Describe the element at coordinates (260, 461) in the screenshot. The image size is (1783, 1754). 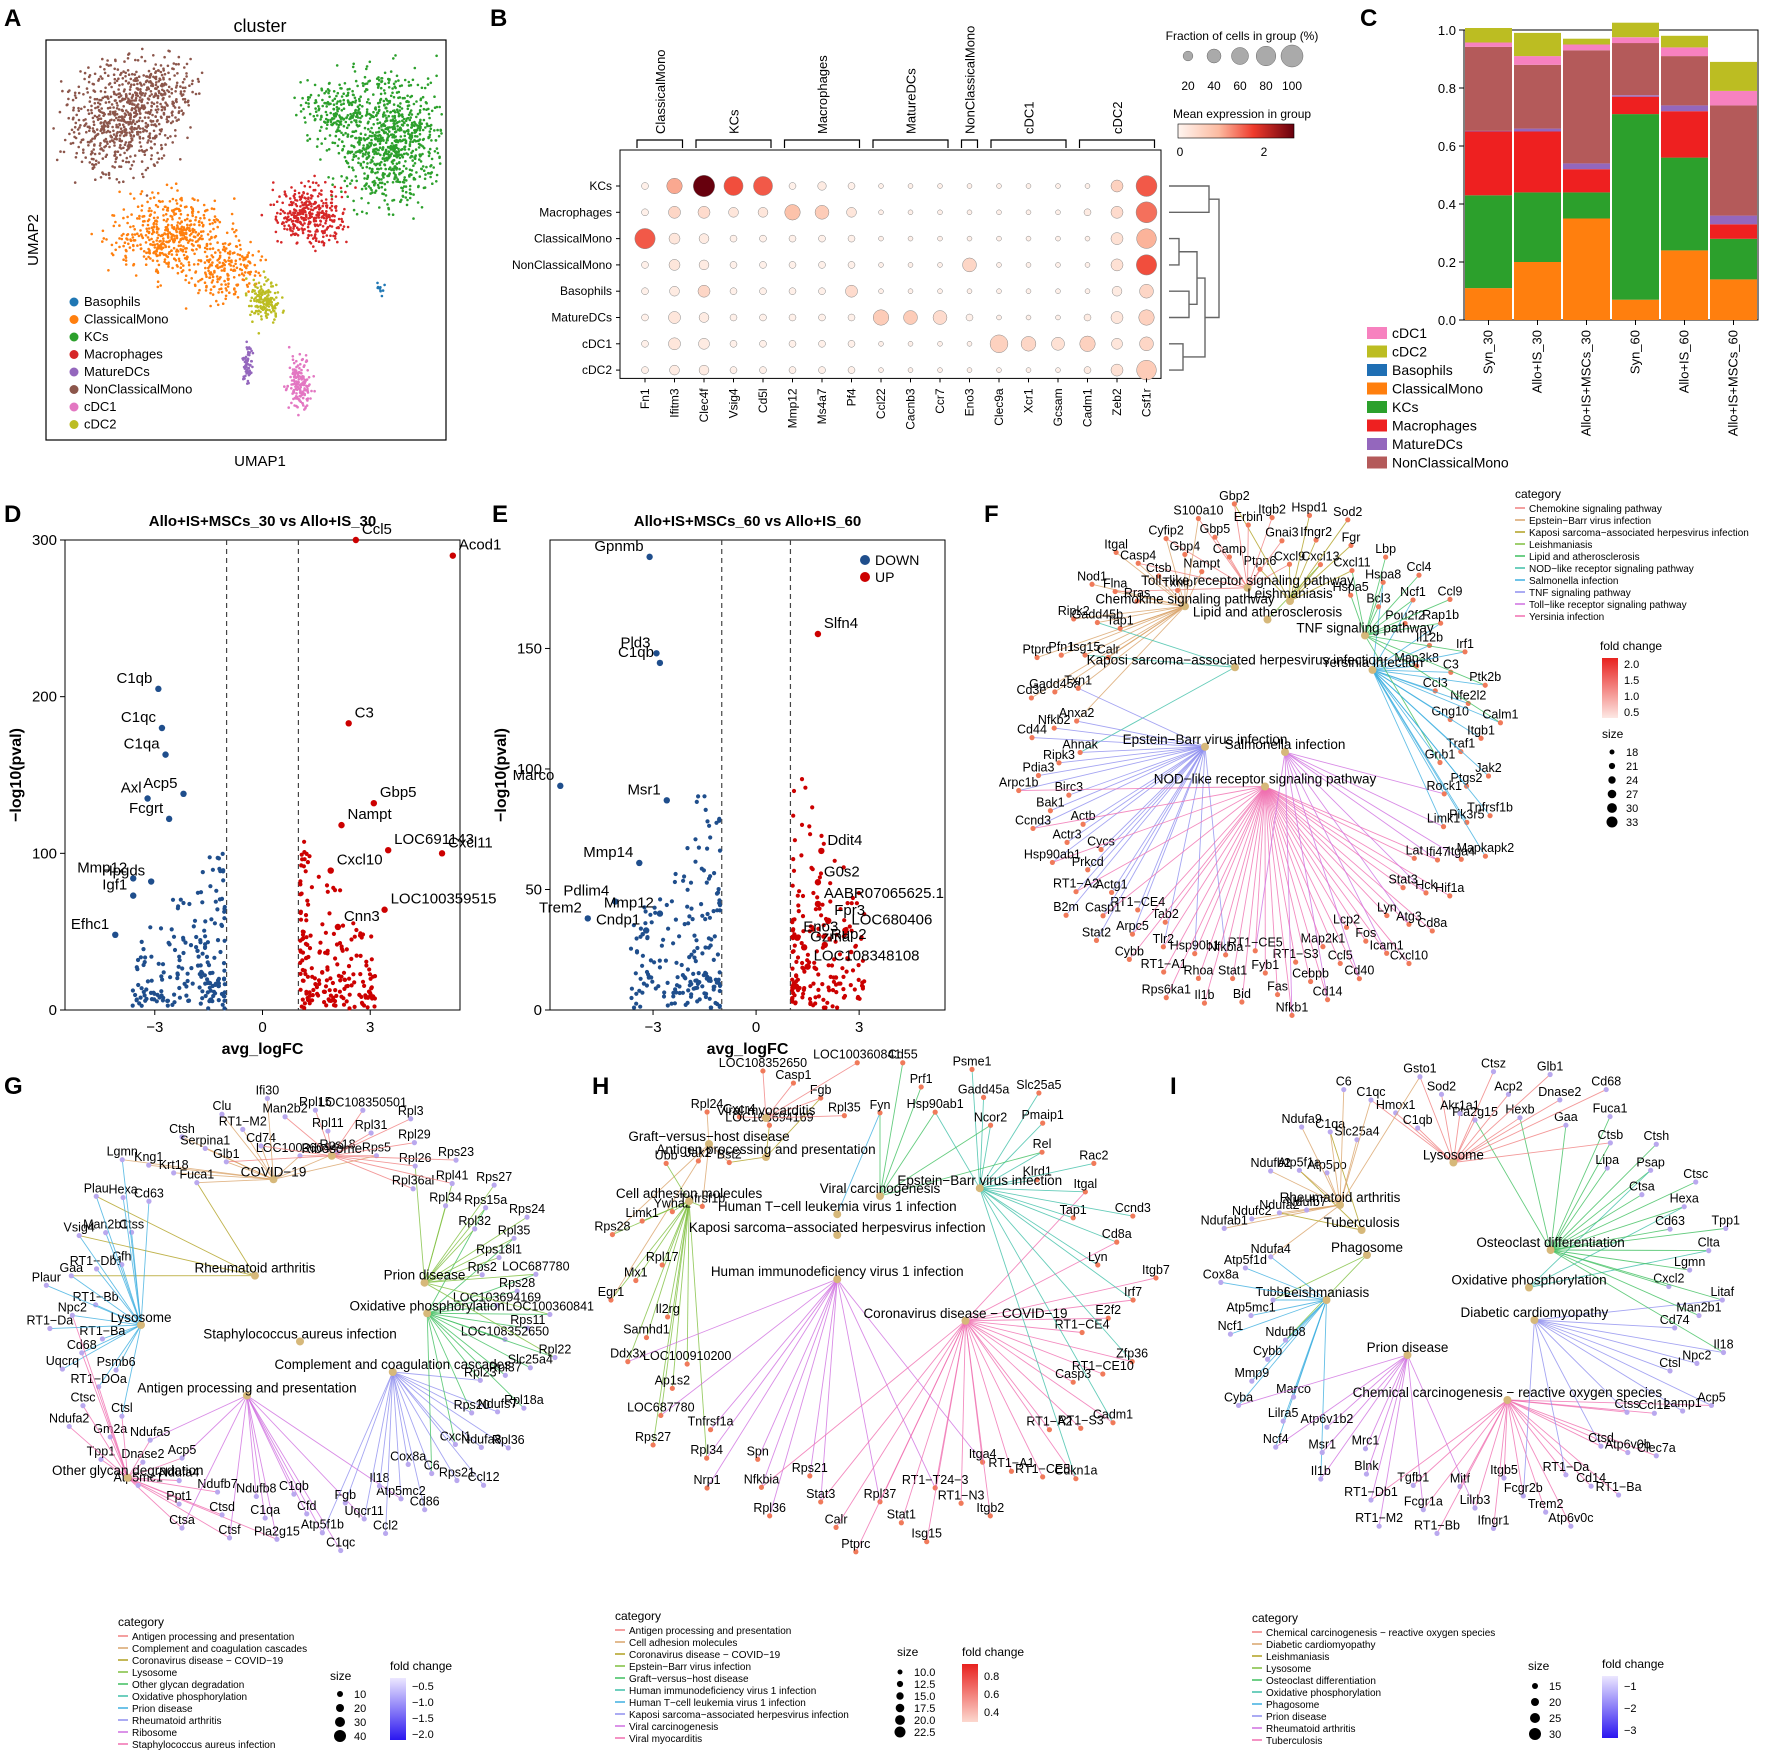
I see `umap-xlabel: UMAP1` at that location.